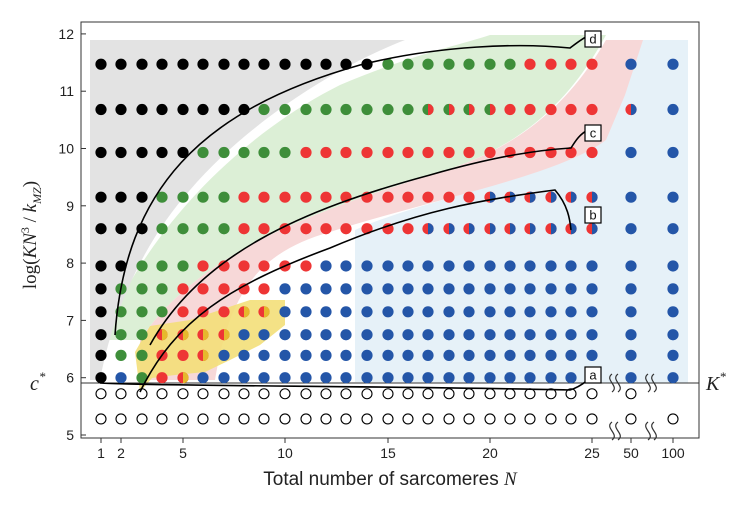  What do you see at coordinates (70, 378) in the screenshot?
I see `y-tick-label: 6` at bounding box center [70, 378].